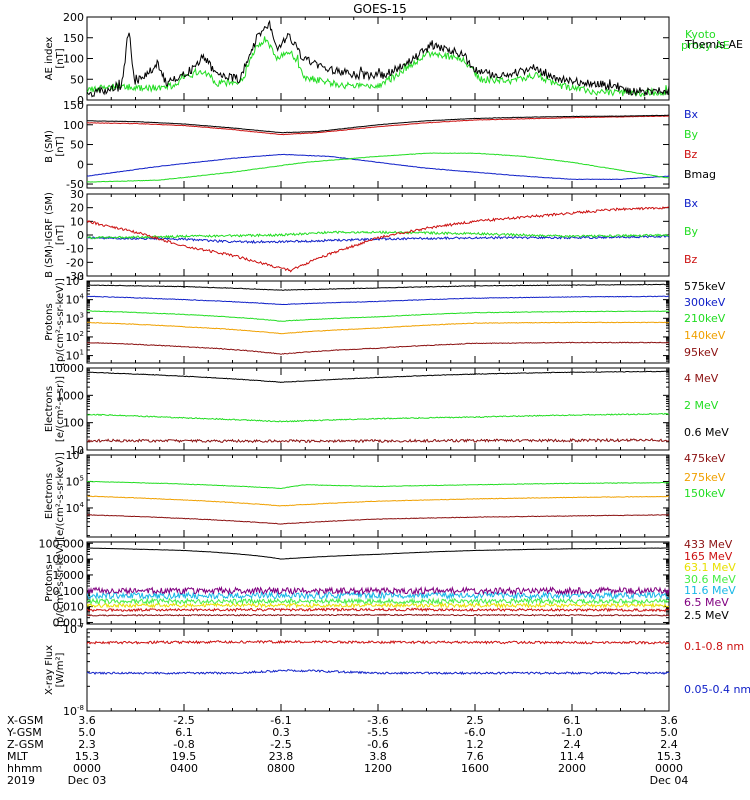 This screenshot has width=750, height=800. Describe the element at coordinates (378, 590) in the screenshot. I see `series-line-6-5-mev` at that location.